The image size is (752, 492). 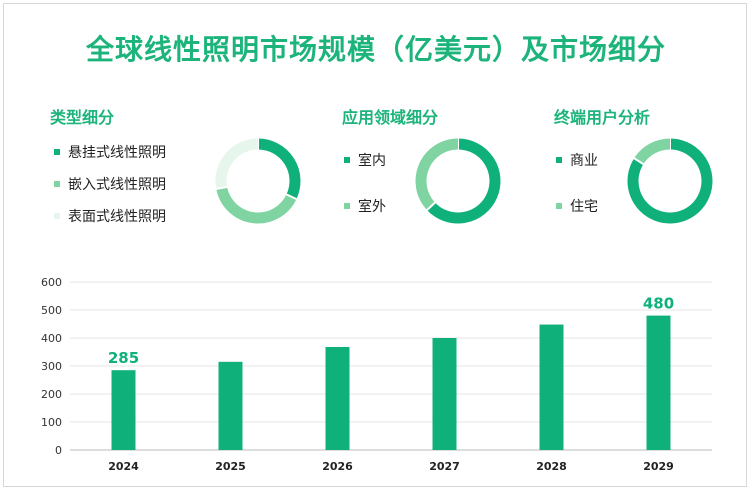 What do you see at coordinates (658, 466) in the screenshot?
I see `x-tick-label: 2029` at bounding box center [658, 466].